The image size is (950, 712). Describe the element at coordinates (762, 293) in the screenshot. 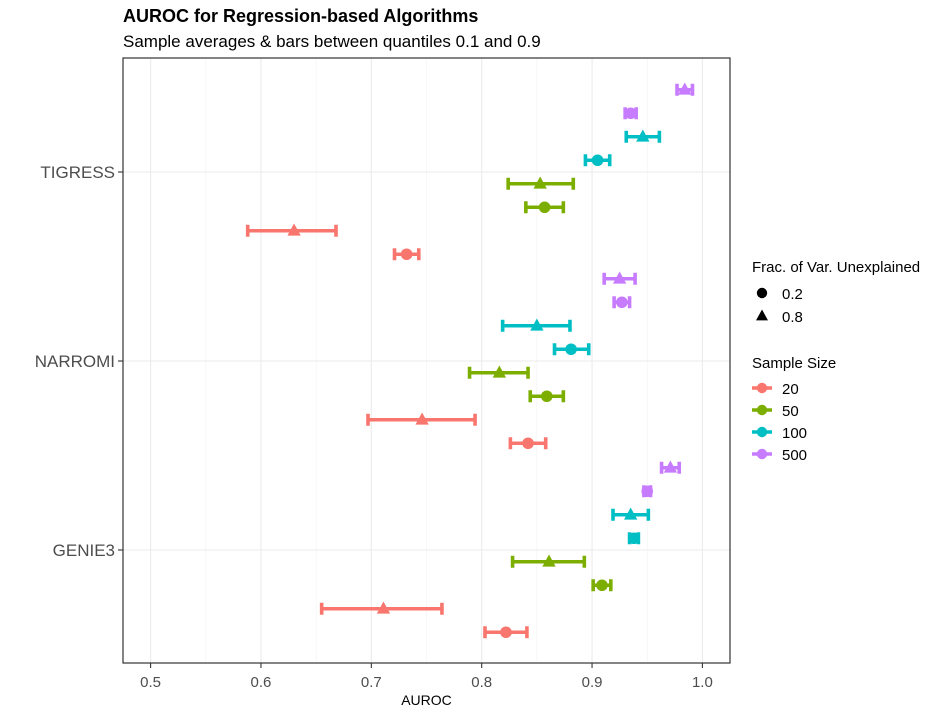

I see `legend-key-circle` at that location.